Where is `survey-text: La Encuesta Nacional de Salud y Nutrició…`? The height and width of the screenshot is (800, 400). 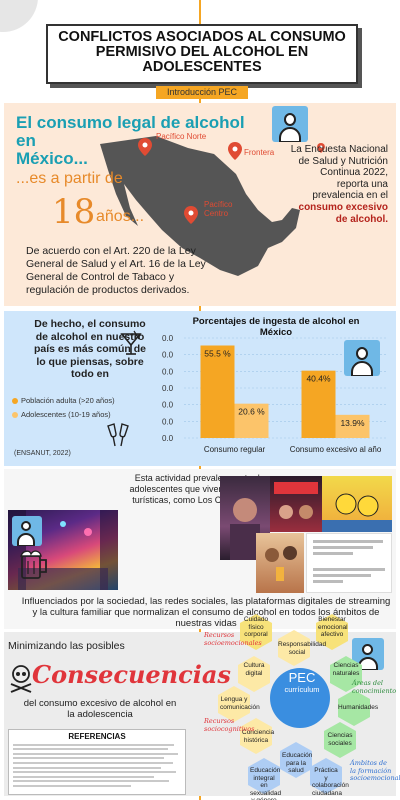
survey-text: La Encuesta Nacional de Salud y Nutrició… is located at coordinates (338, 184).